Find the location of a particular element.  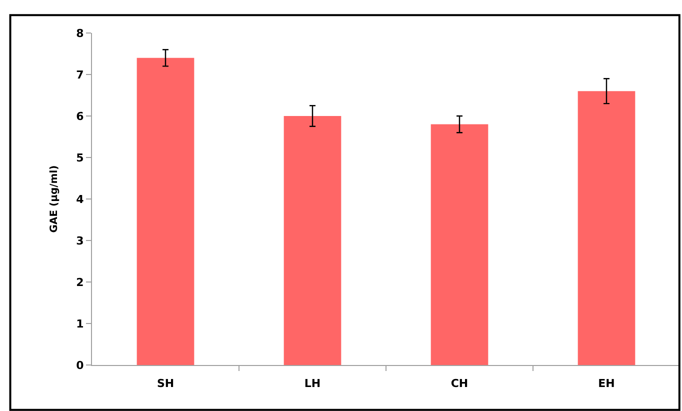

y-tick-label: 4 is located at coordinates (80, 199).